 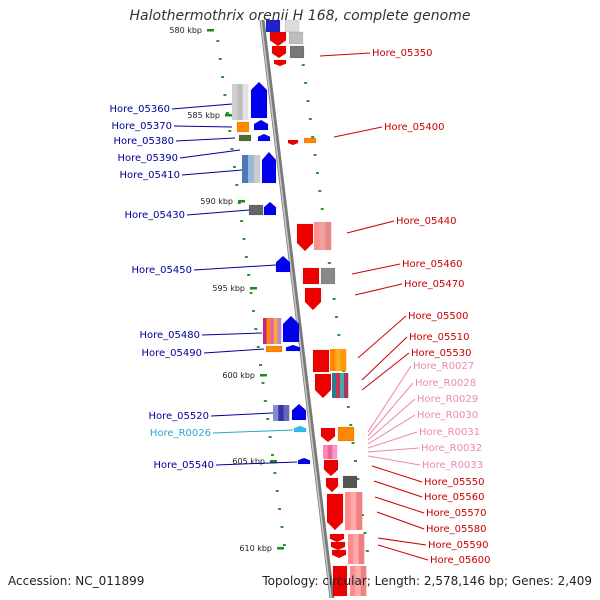 What do you see at coordinates (451, 448) in the screenshot?
I see `gene-label-right: Hore_R0032` at bounding box center [451, 448].